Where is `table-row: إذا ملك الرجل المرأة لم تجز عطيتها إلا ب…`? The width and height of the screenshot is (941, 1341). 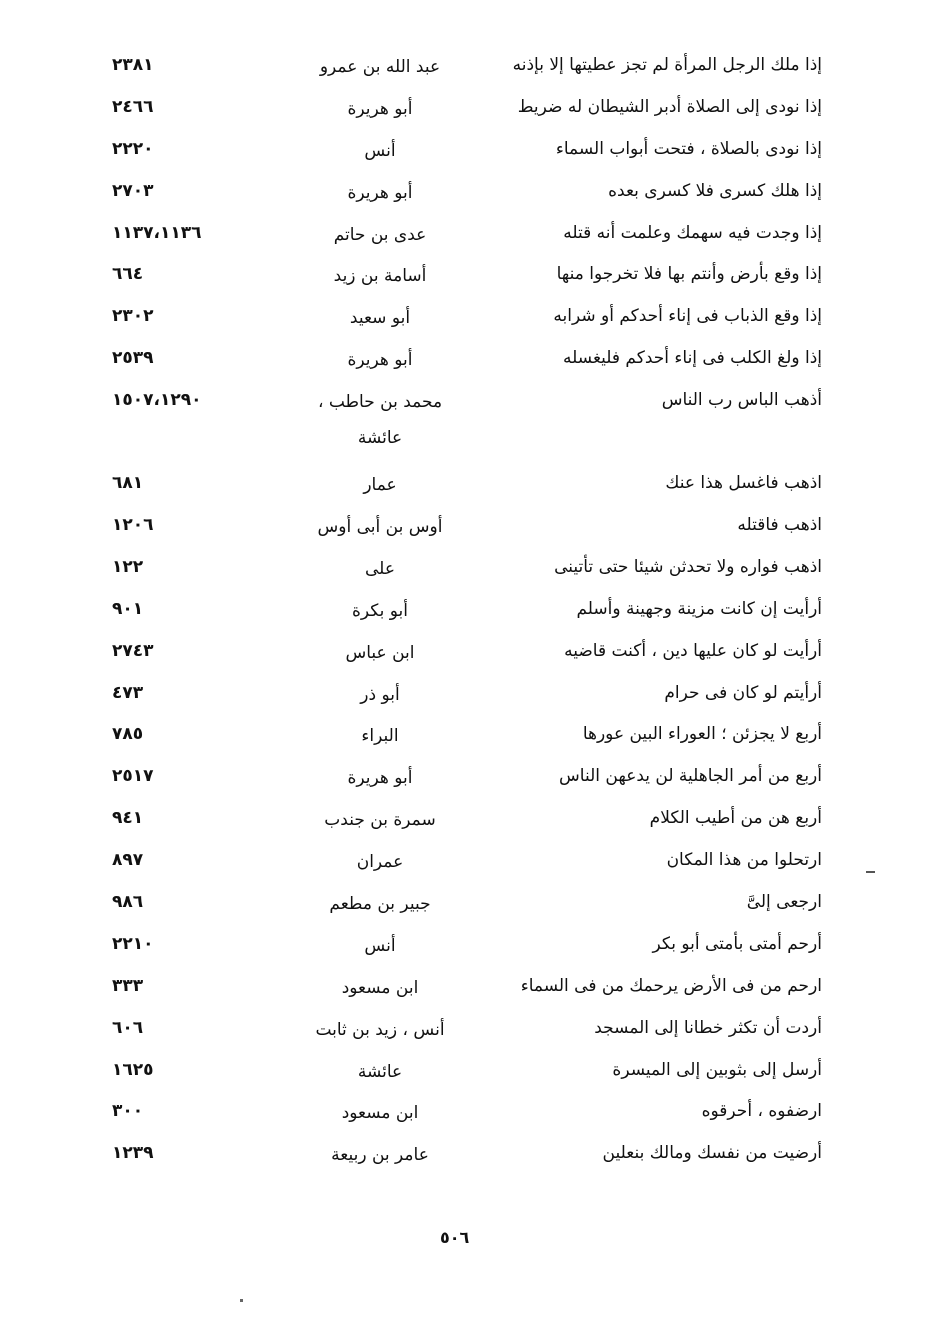
table-row: إذا ملك الرجل المرأة لم تجز عطيتها إلا ب… is located at coordinates (470, 70).